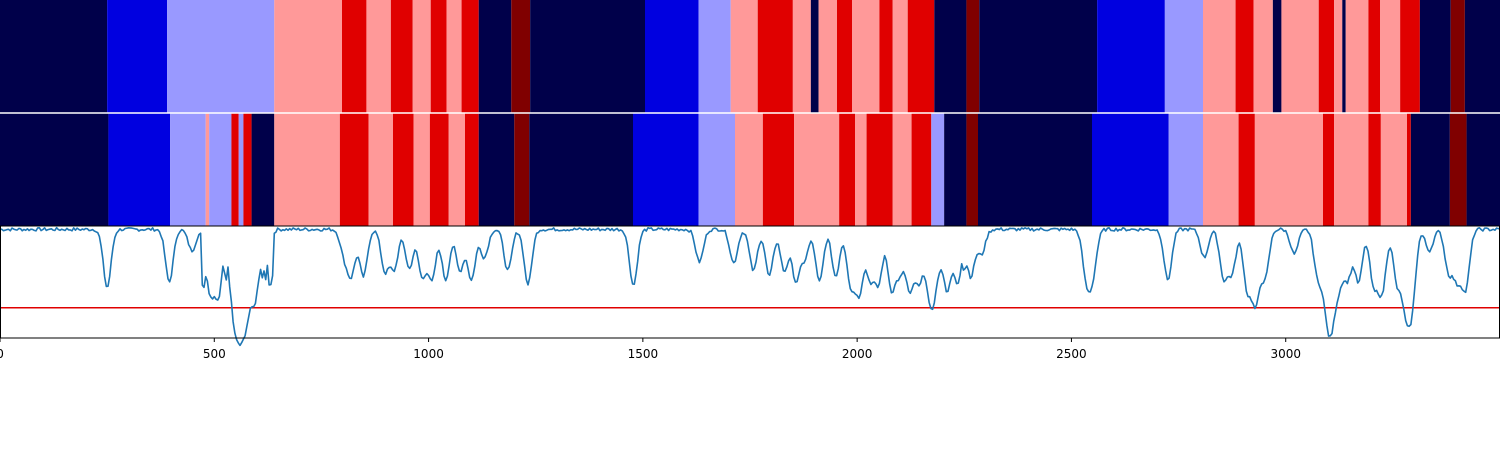  Describe the element at coordinates (1071, 354) in the screenshot. I see `x-tick-label-2500: 2500` at that location.